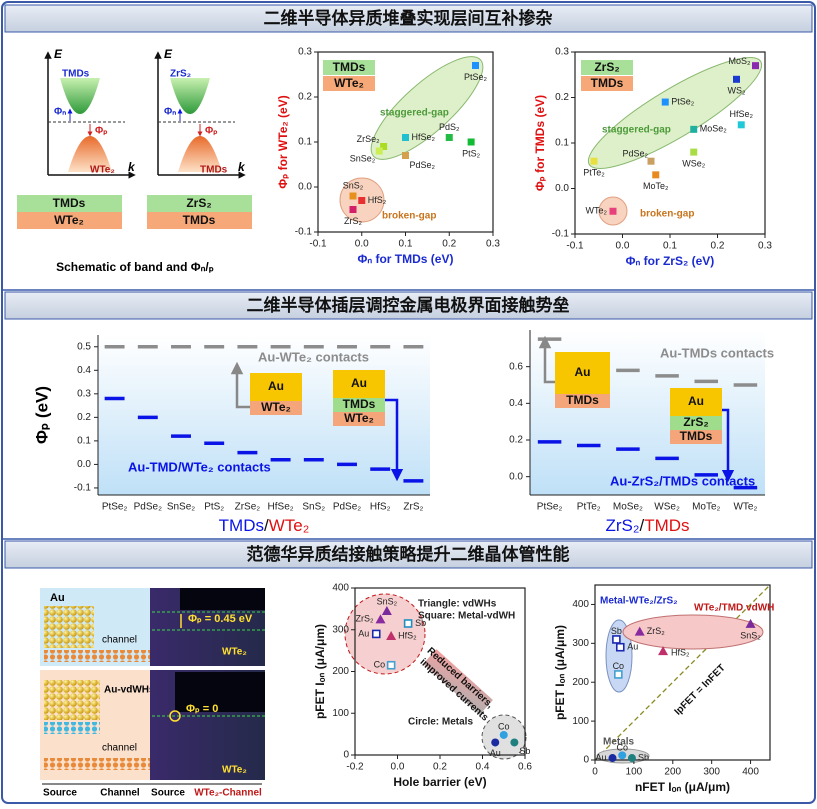 Image resolution: width=817 pixels, height=809 pixels. I want to click on y-axis-title: Φₚ for TMDs (eV), so click(540, 143).